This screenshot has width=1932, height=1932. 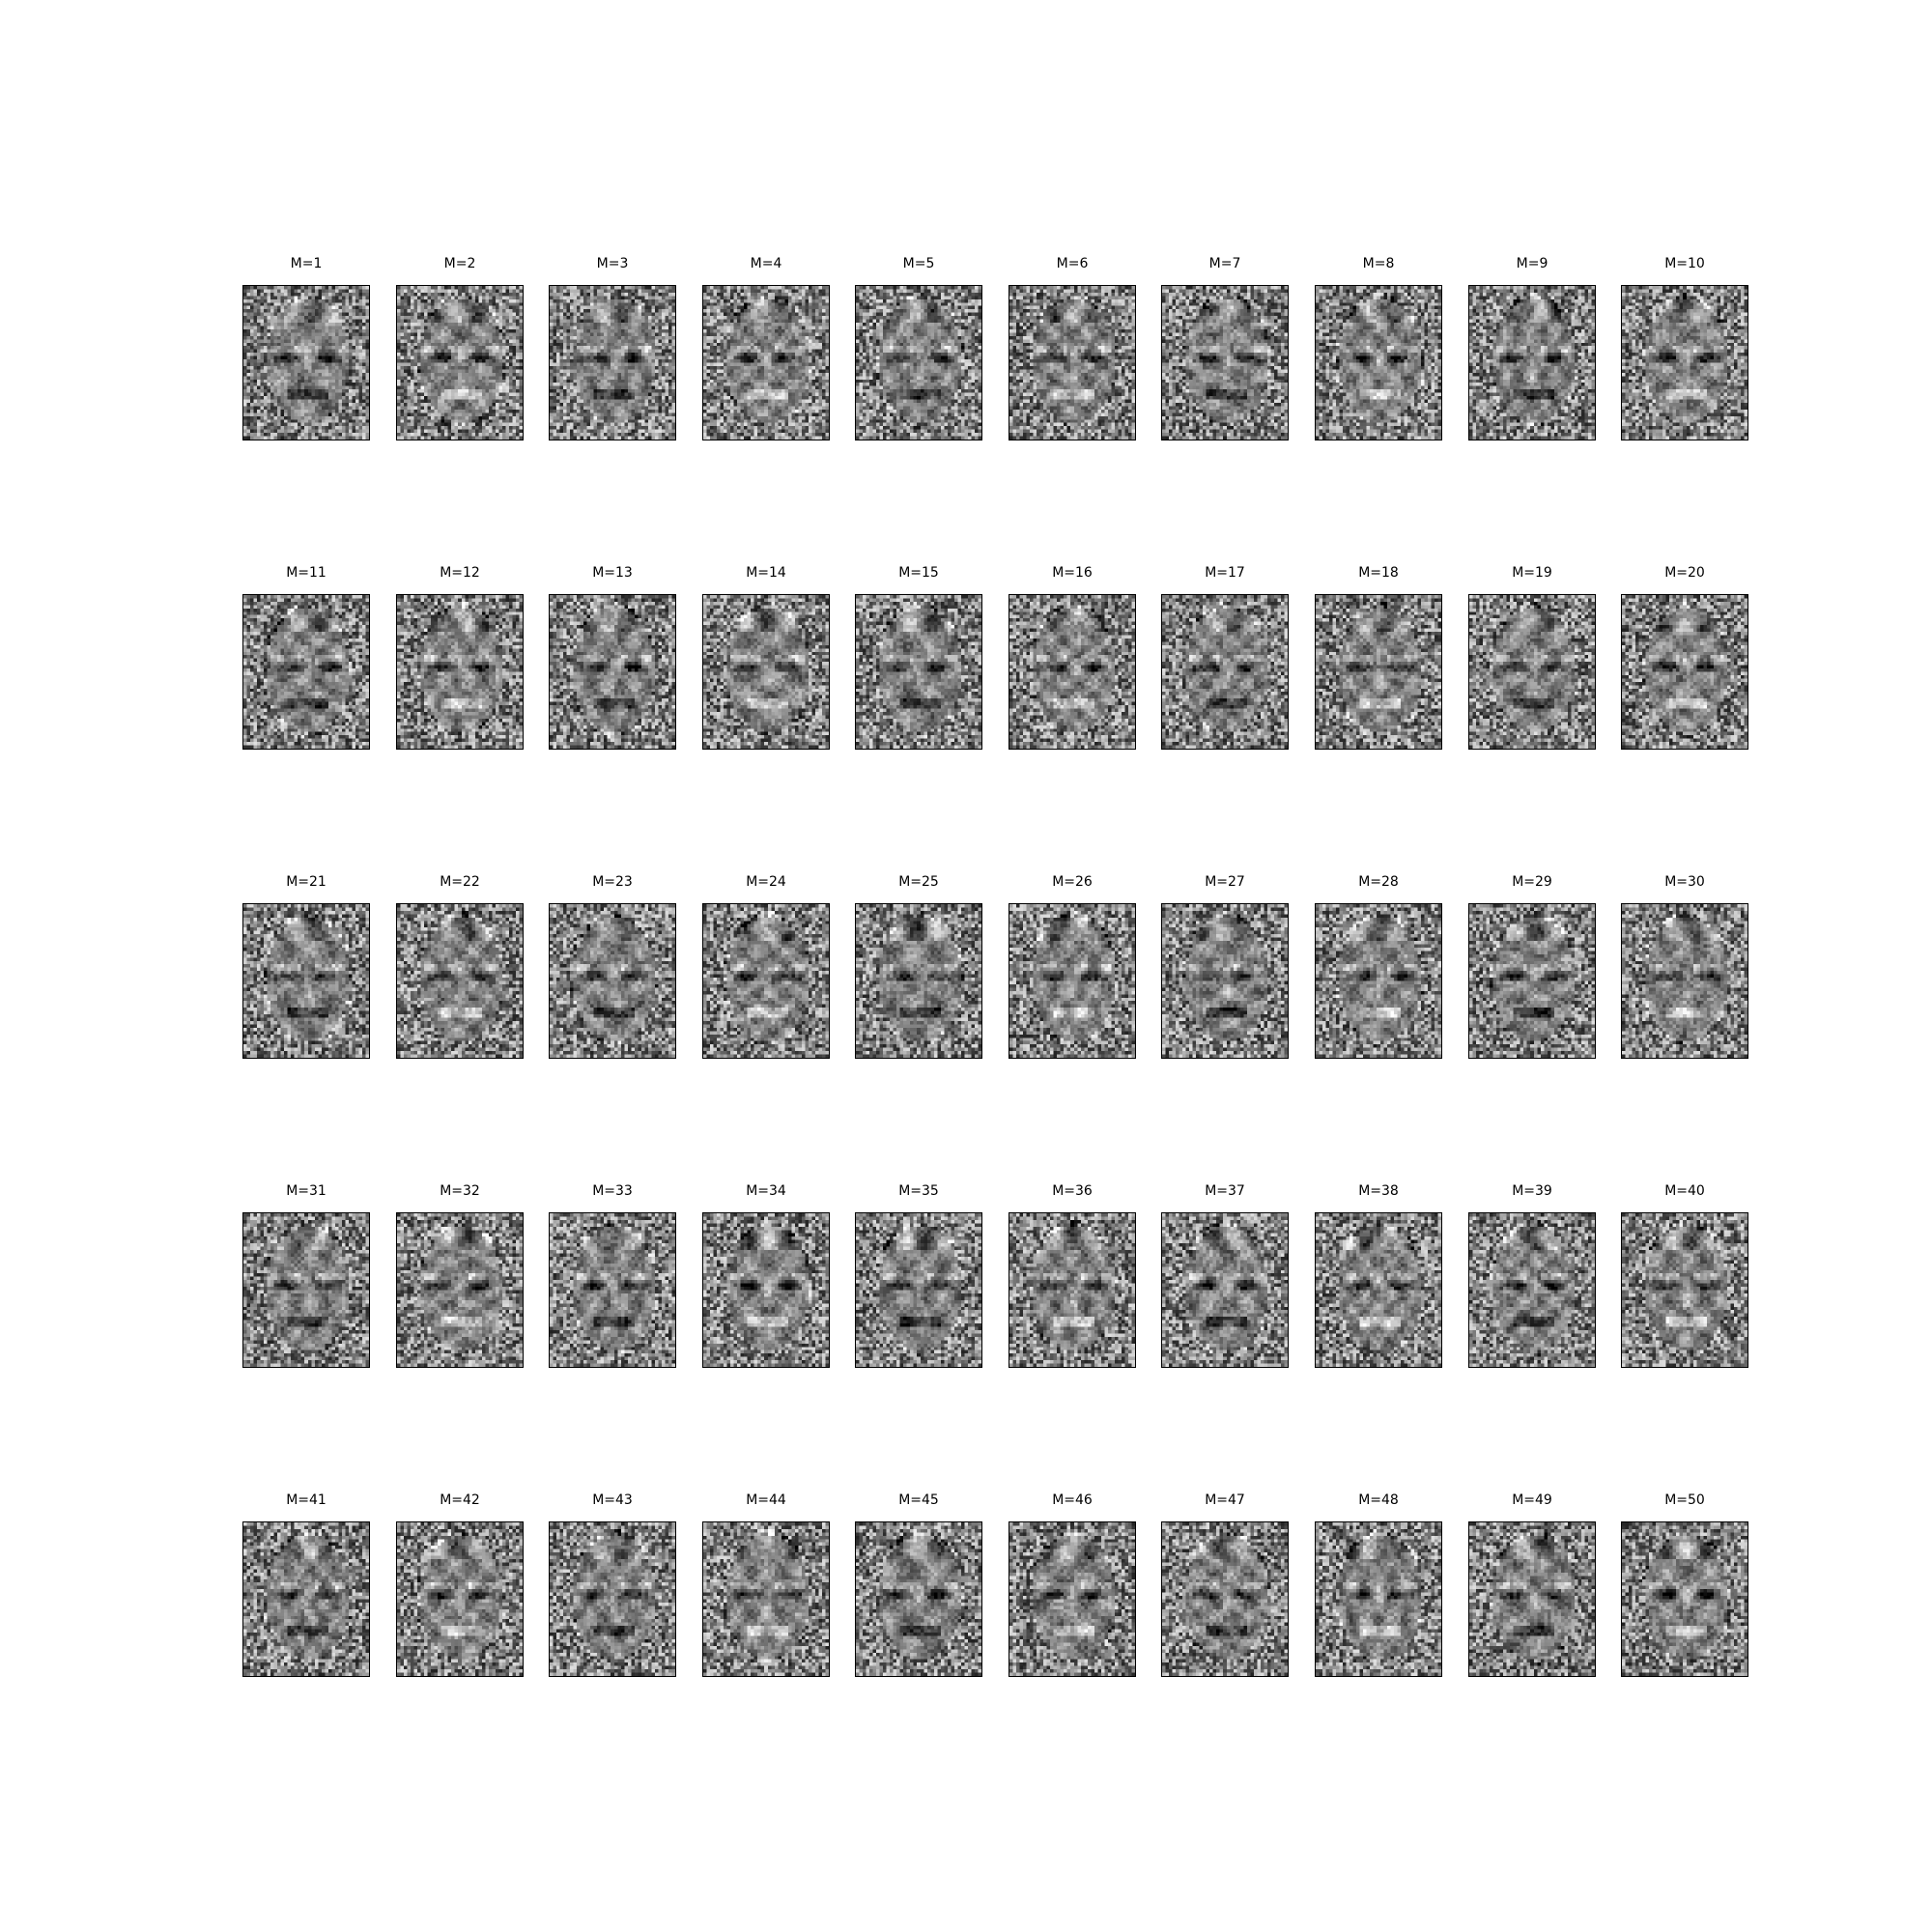 What do you see at coordinates (766, 573) in the screenshot?
I see `panel-title: M=14` at bounding box center [766, 573].